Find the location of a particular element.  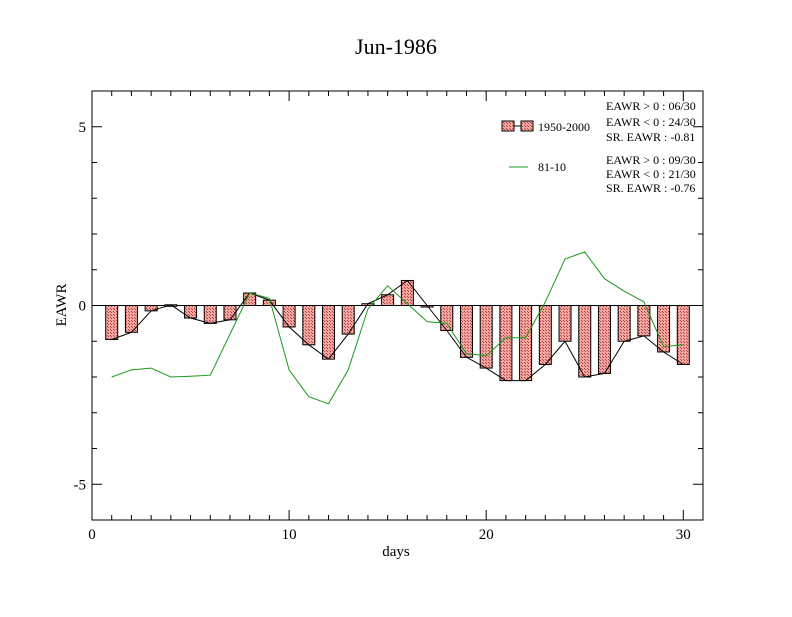

legend-label-1950-2000: 1950-2000 is located at coordinates (564, 127).